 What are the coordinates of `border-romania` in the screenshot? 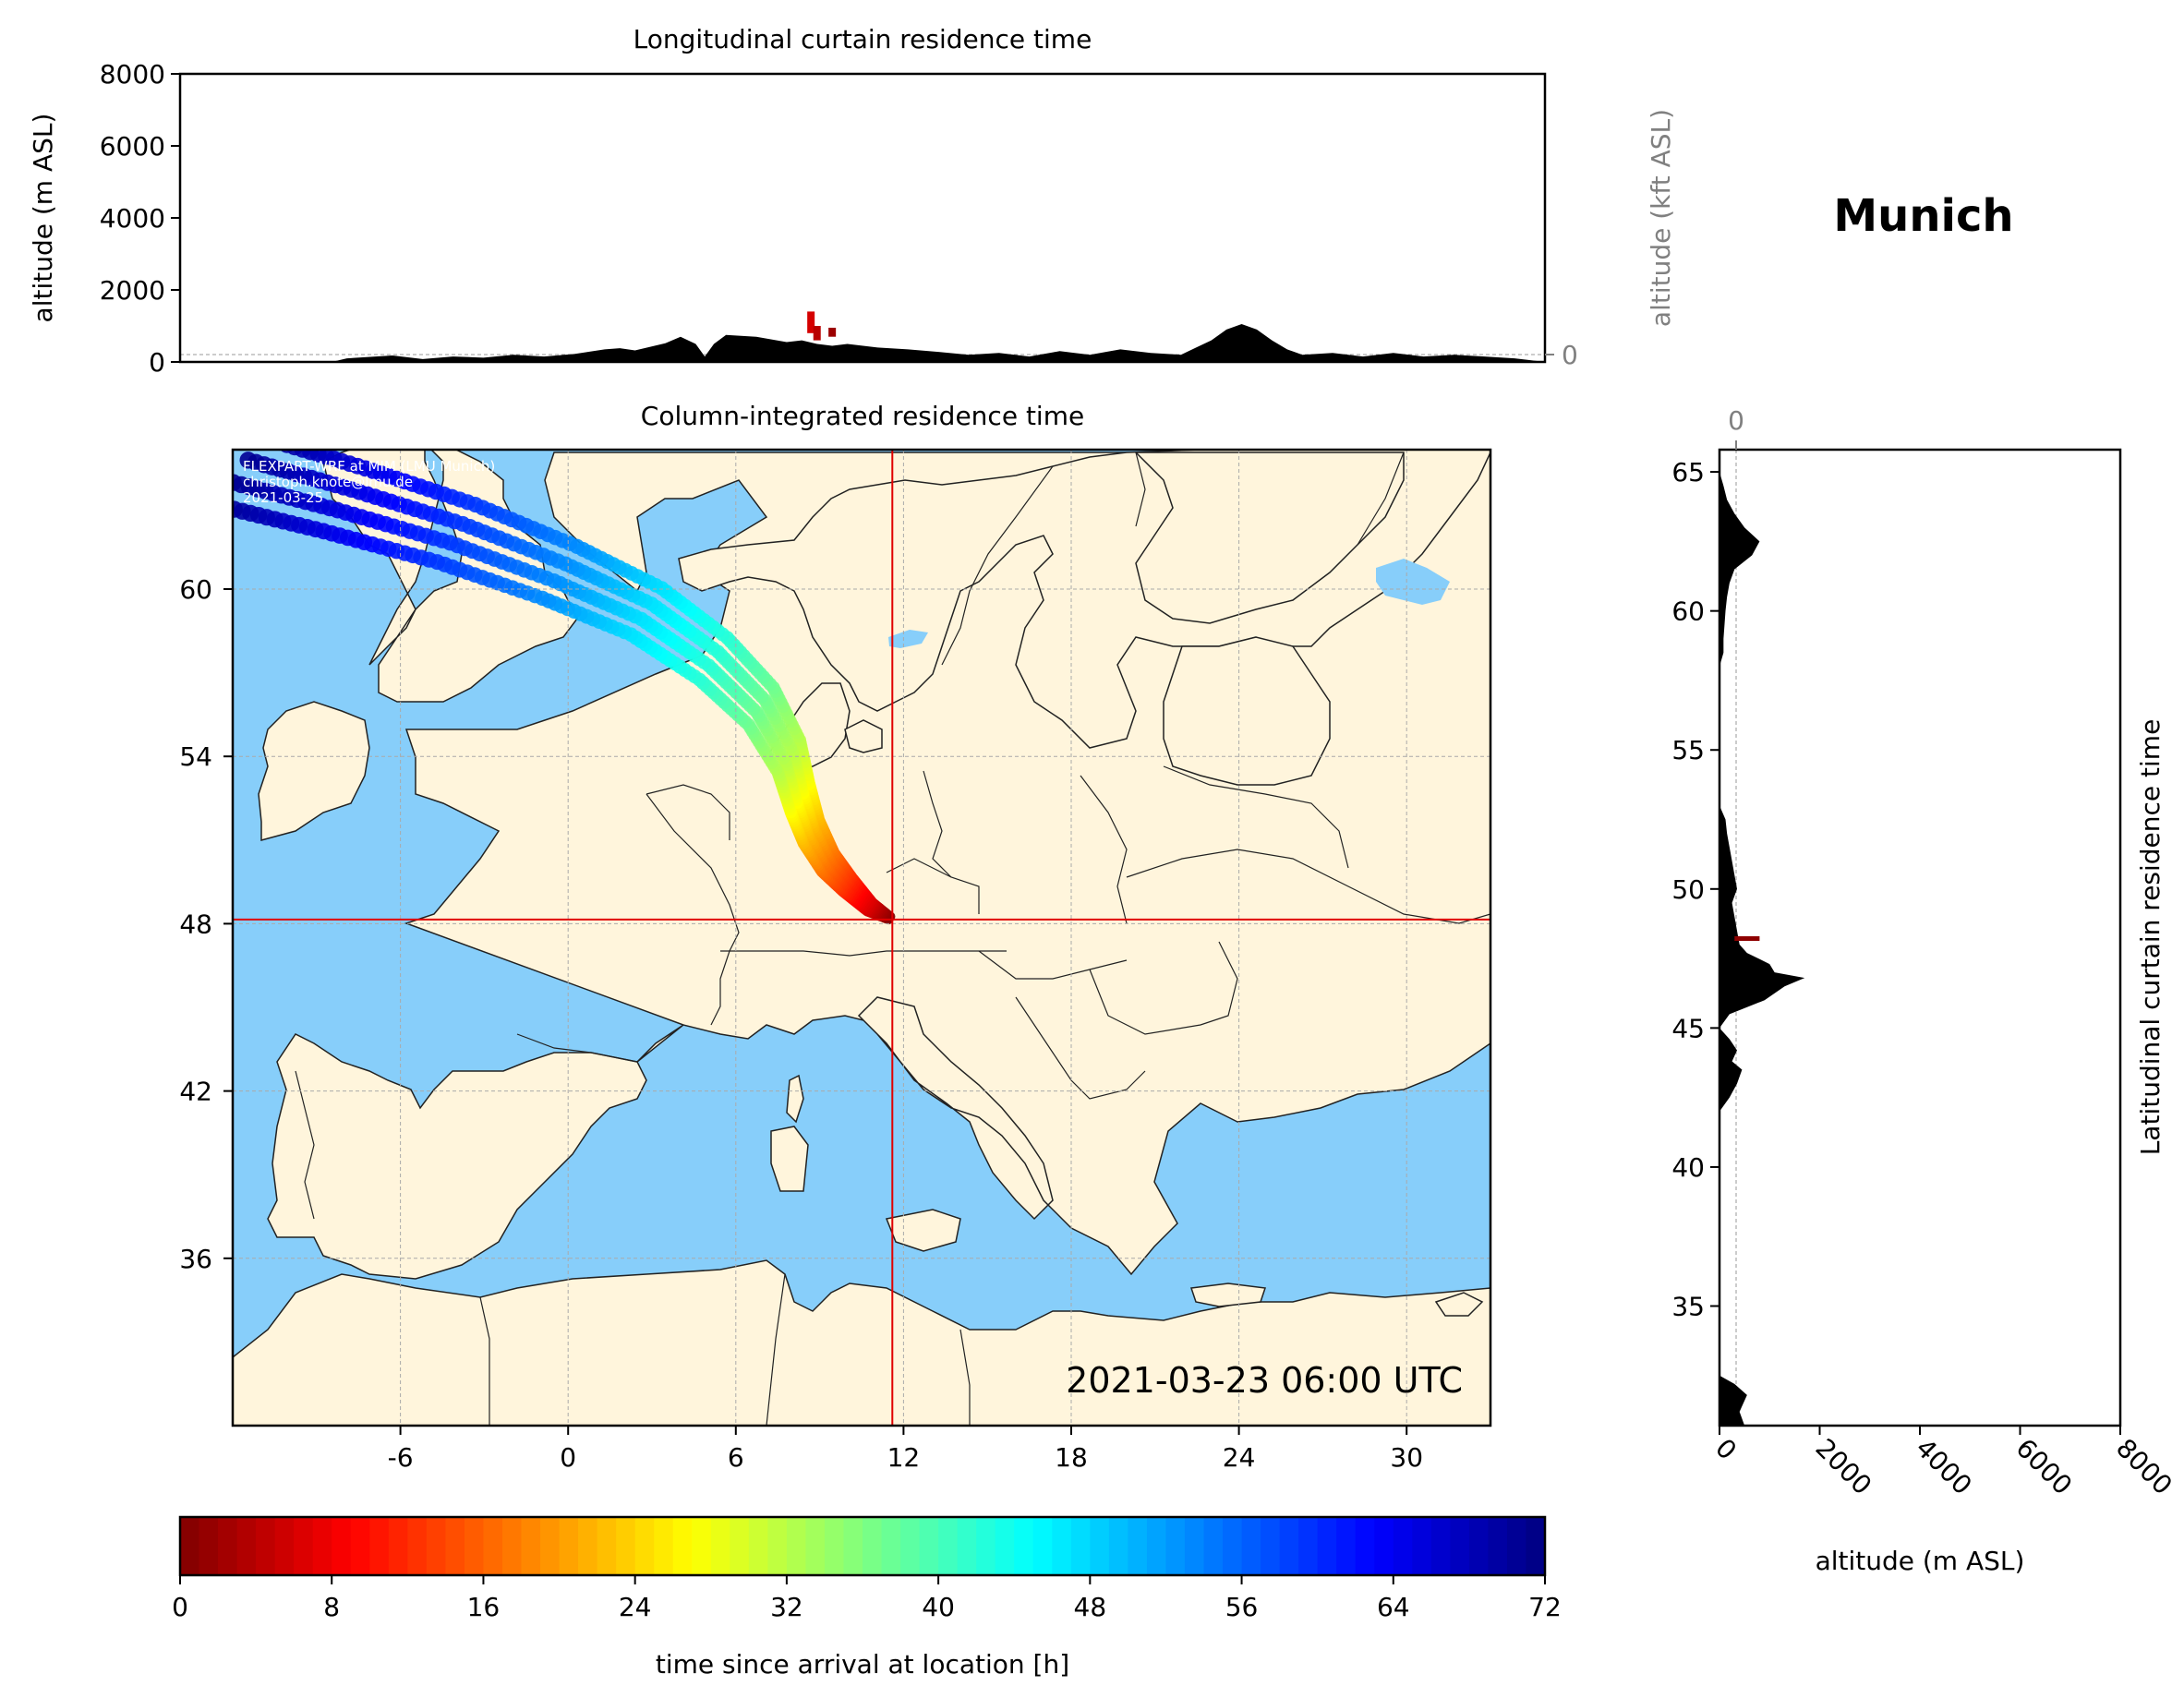 It's located at (1163, 988).